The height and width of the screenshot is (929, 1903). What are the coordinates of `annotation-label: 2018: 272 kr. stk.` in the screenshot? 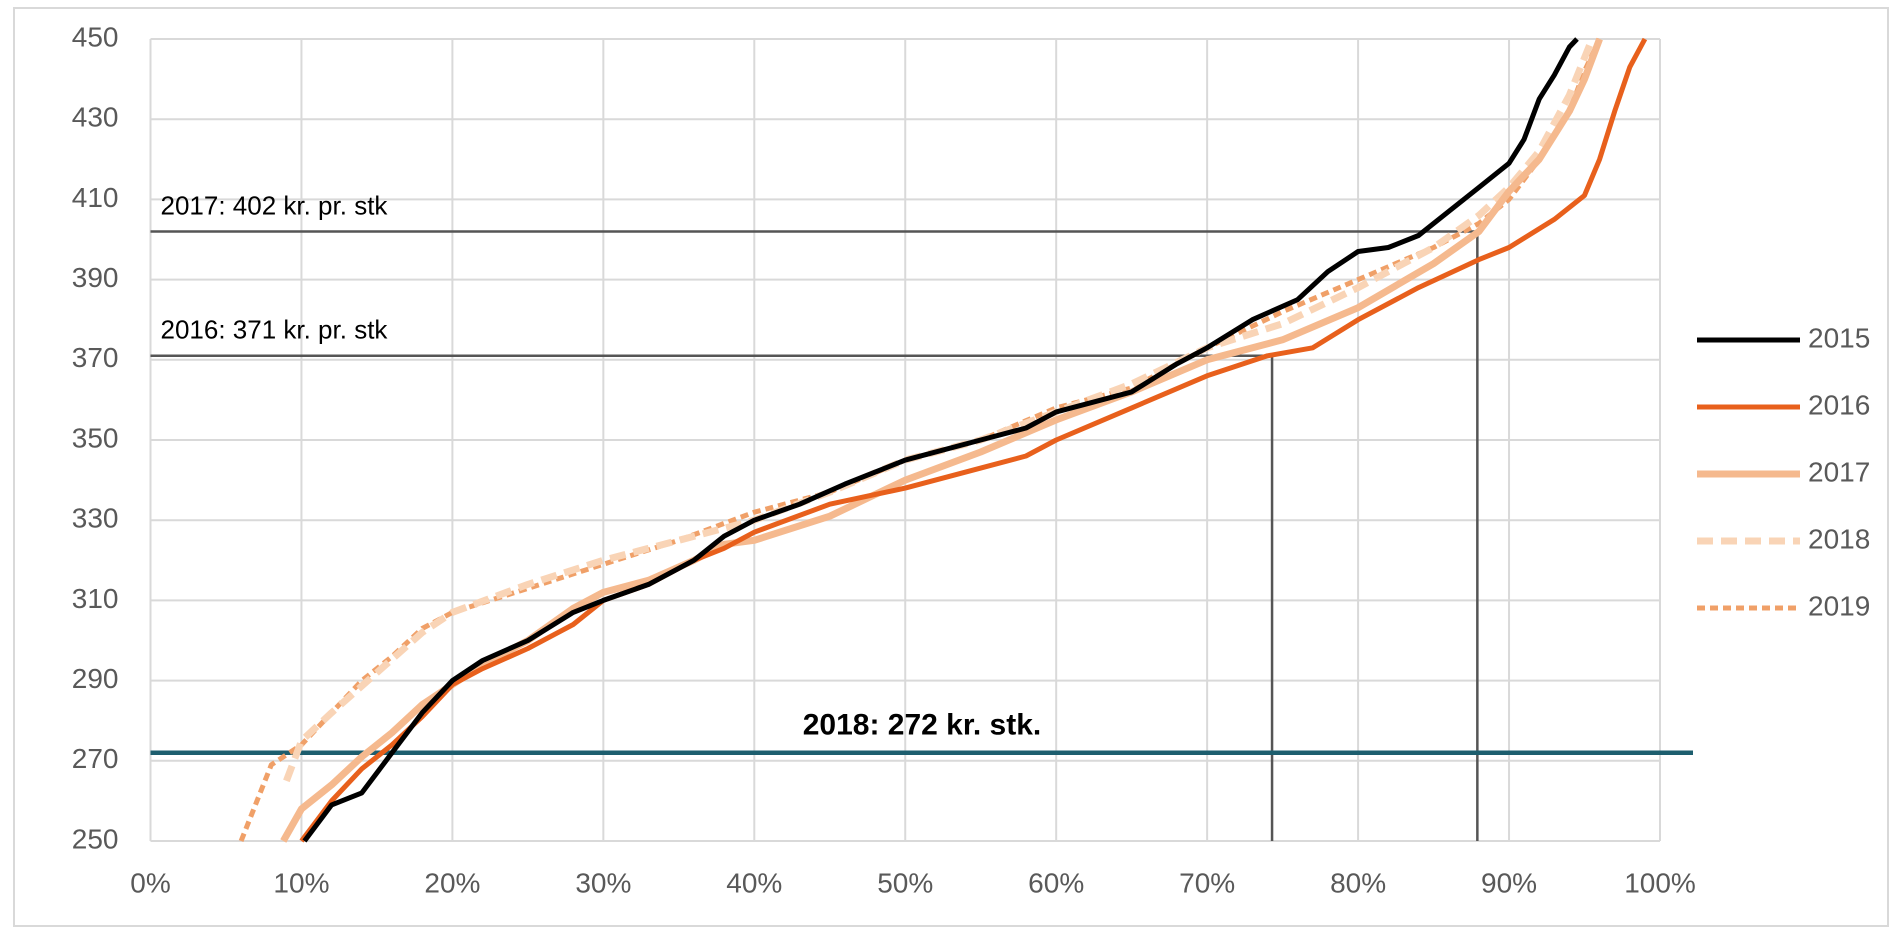 It's located at (922, 725).